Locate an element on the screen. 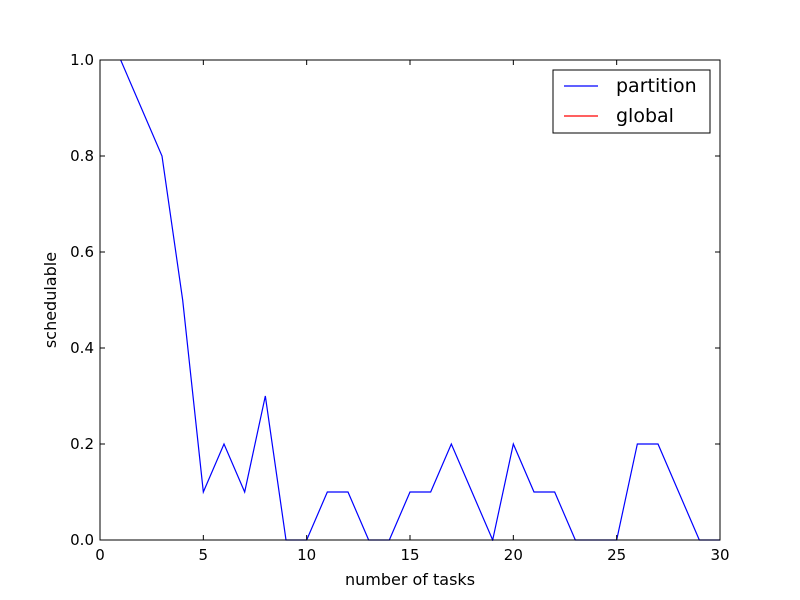 This screenshot has height=600, width=800. y-tick-label: 0.6 is located at coordinates (82, 252).